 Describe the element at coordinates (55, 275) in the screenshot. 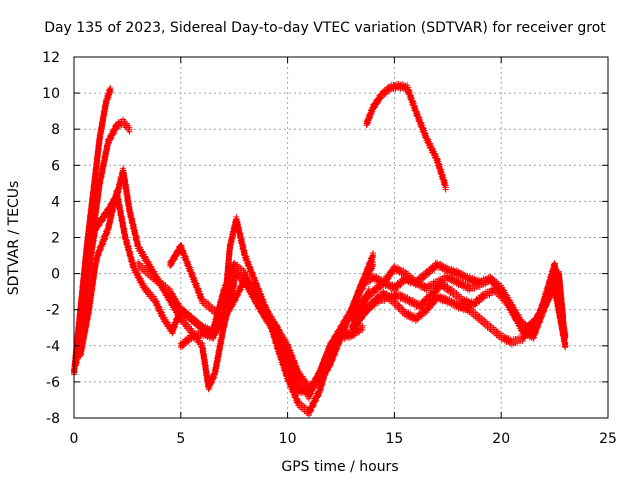

I see `y-tick-label: 0` at that location.